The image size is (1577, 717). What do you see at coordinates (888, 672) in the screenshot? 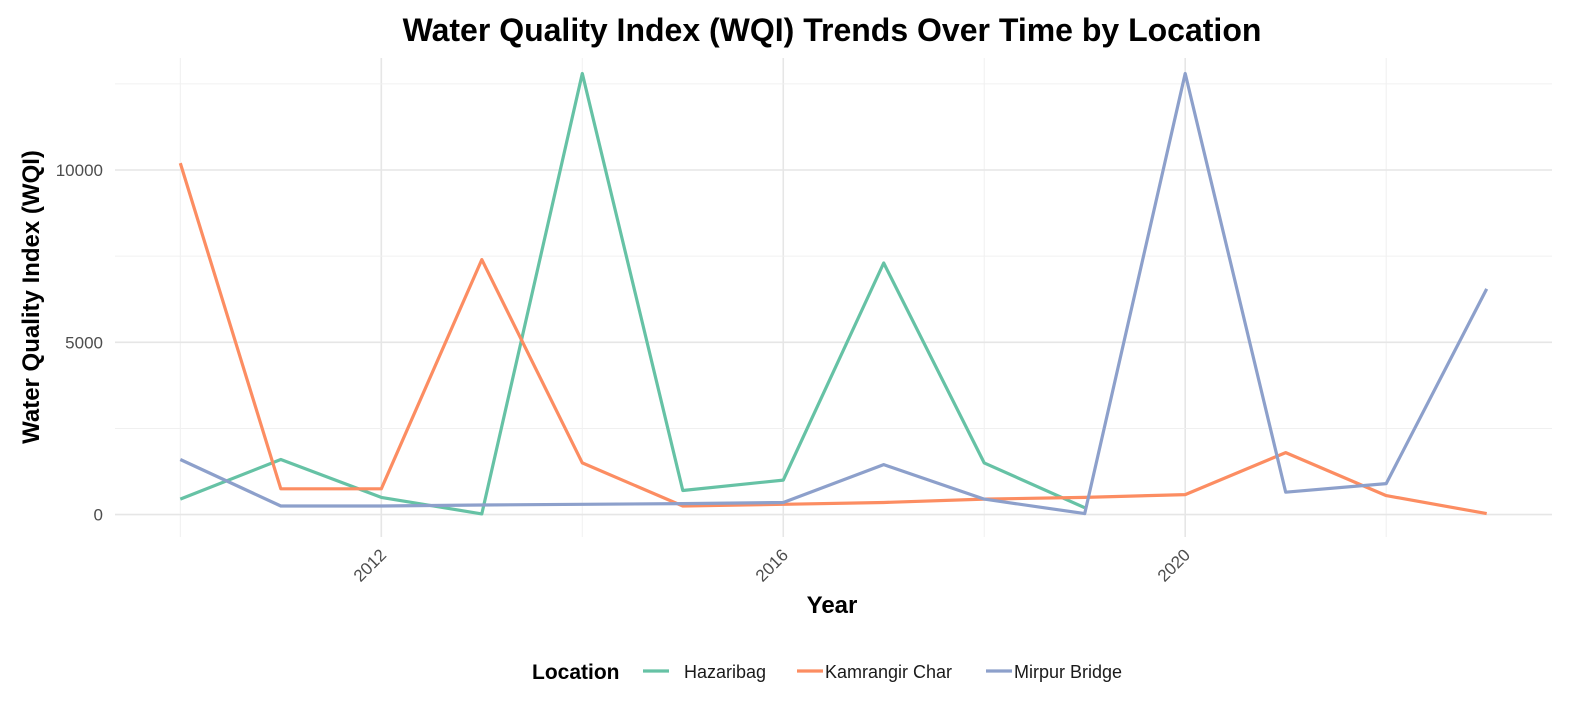
I see `legend-label: Kamrangir Char` at bounding box center [888, 672].